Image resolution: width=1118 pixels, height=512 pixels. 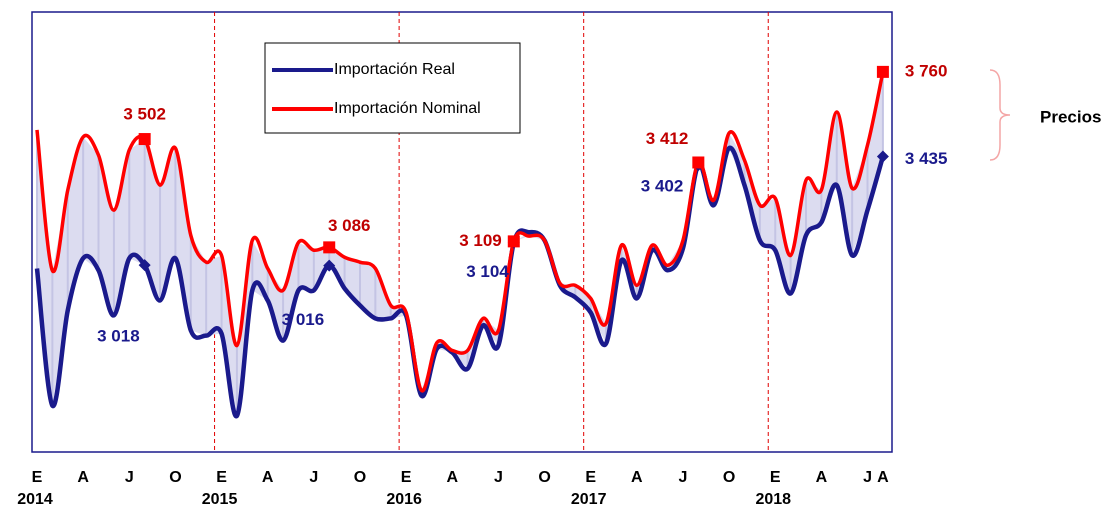 What do you see at coordinates (662, 186) in the screenshot?
I see `data-label: 3 402` at bounding box center [662, 186].